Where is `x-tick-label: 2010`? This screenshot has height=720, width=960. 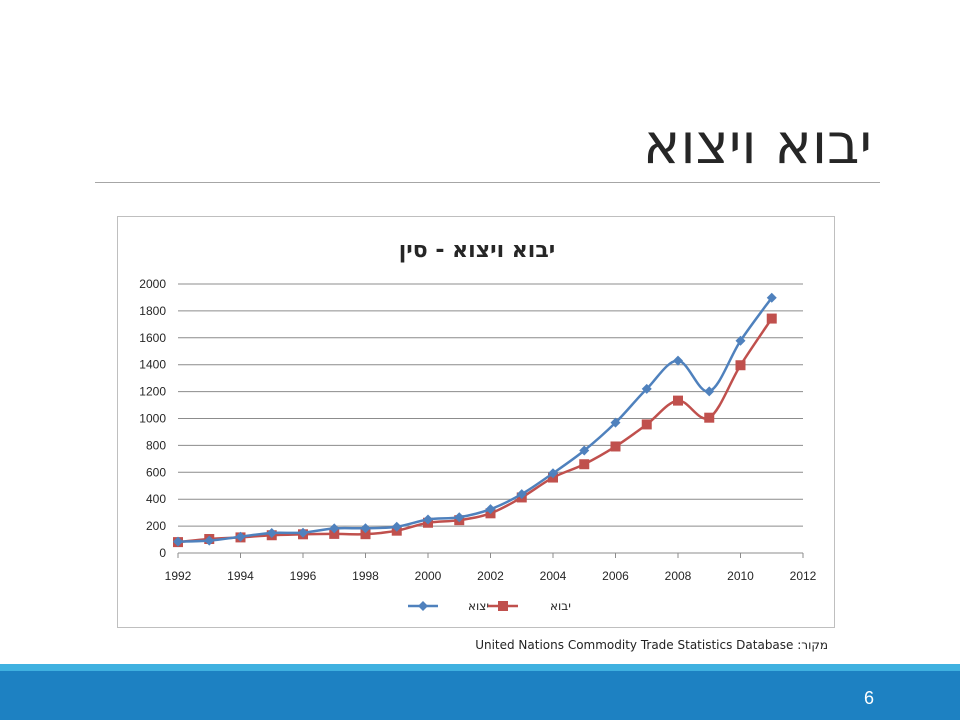 x-tick-label: 2010 is located at coordinates (740, 576).